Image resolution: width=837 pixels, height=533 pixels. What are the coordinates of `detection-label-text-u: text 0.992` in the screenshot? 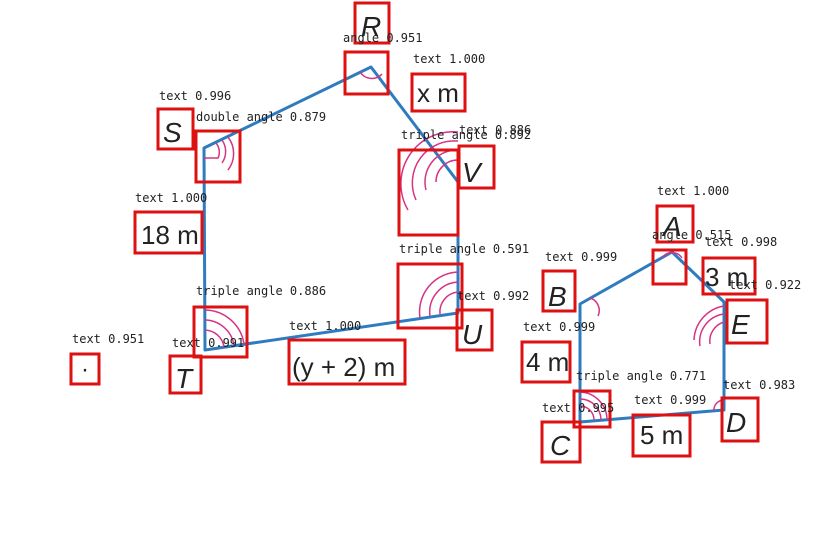 It's located at (493, 296).